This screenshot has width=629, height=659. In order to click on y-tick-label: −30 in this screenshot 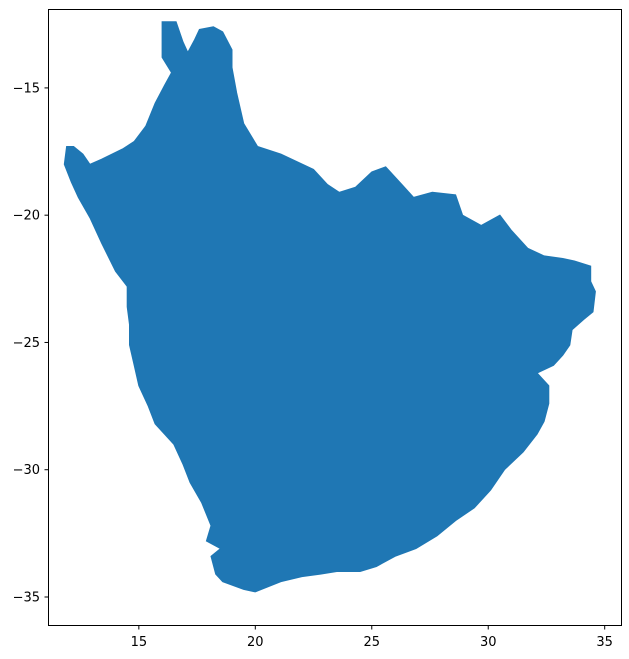, I will do `click(26, 470)`.